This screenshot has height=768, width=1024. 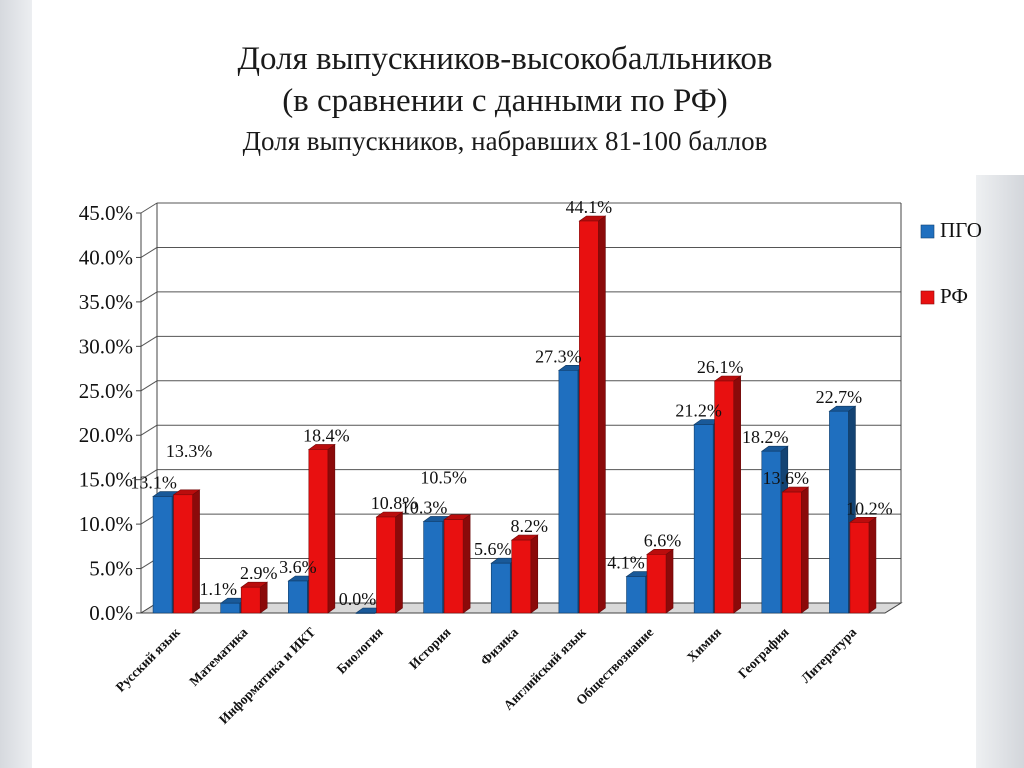 I want to click on data-label-pgo: 27.3%, so click(x=558, y=356).